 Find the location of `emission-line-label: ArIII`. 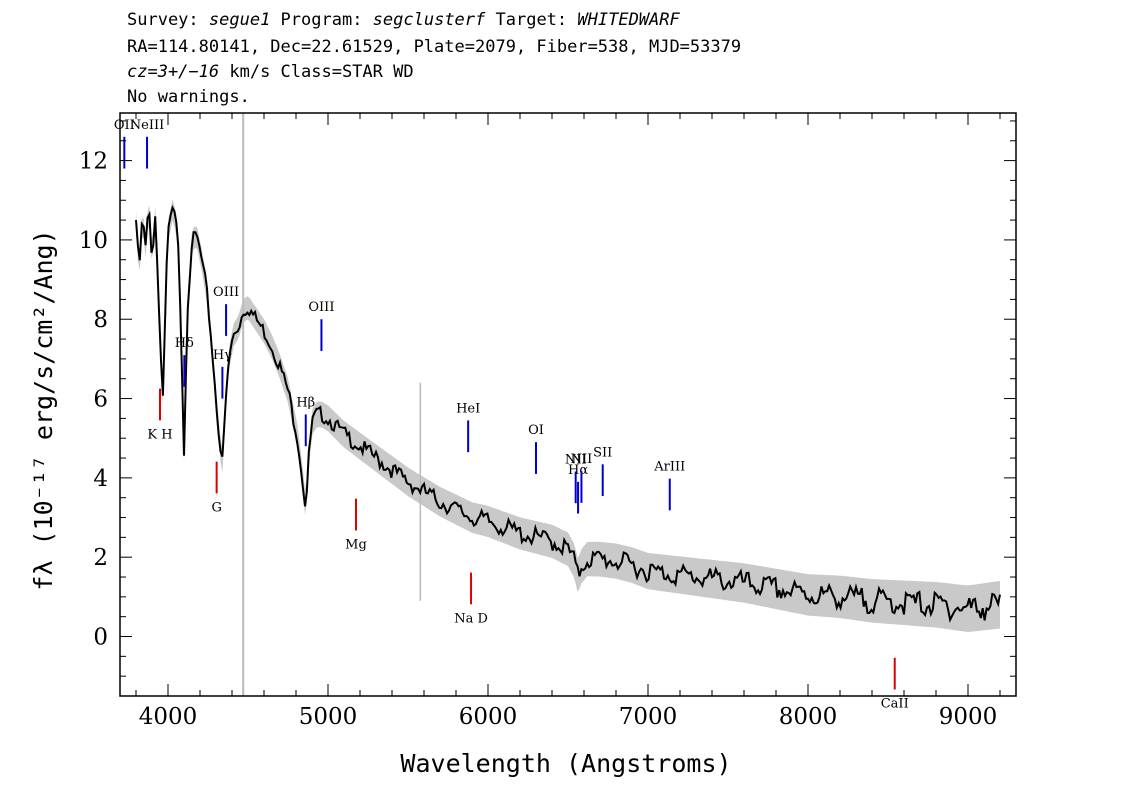

emission-line-label: ArIII is located at coordinates (669, 467).